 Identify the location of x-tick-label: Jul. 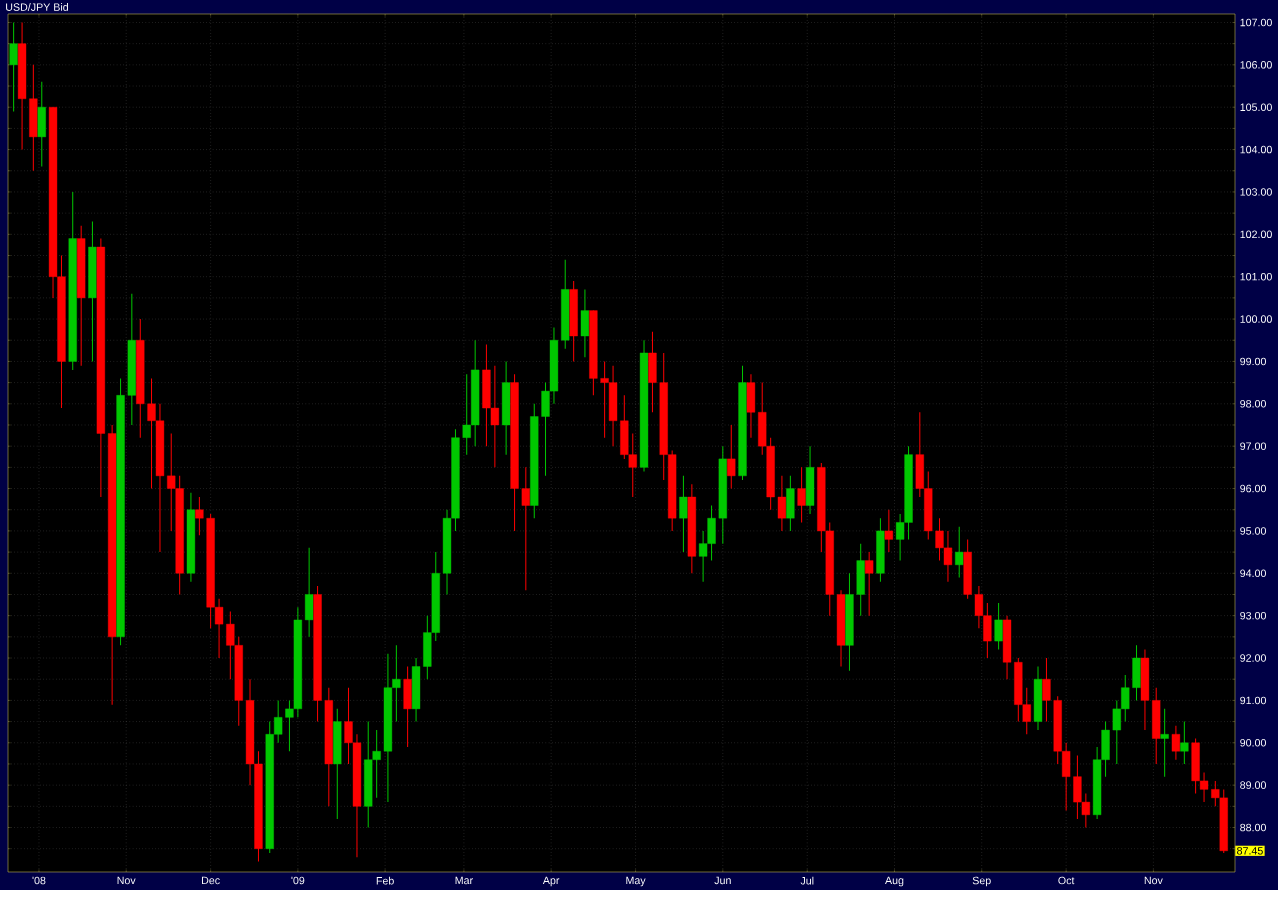
(807, 880).